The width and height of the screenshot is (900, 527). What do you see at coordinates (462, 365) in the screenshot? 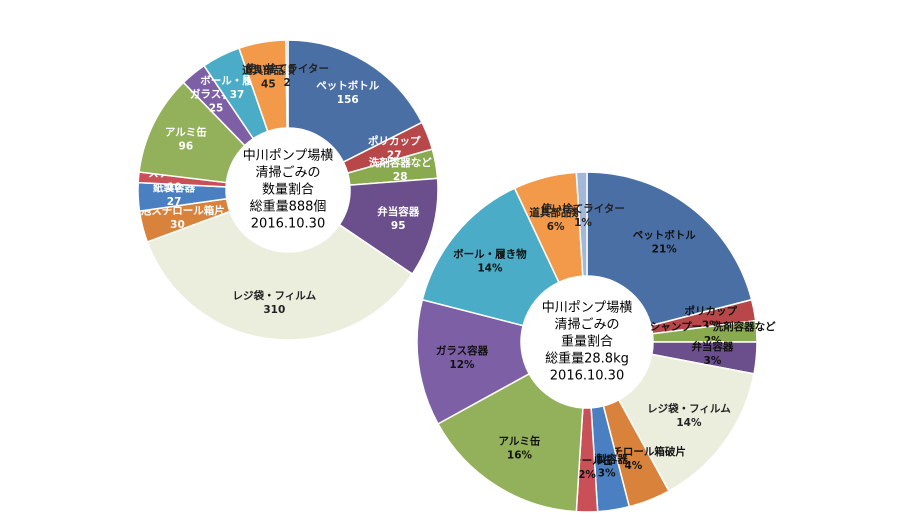
I see `value-label: 12%` at bounding box center [462, 365].